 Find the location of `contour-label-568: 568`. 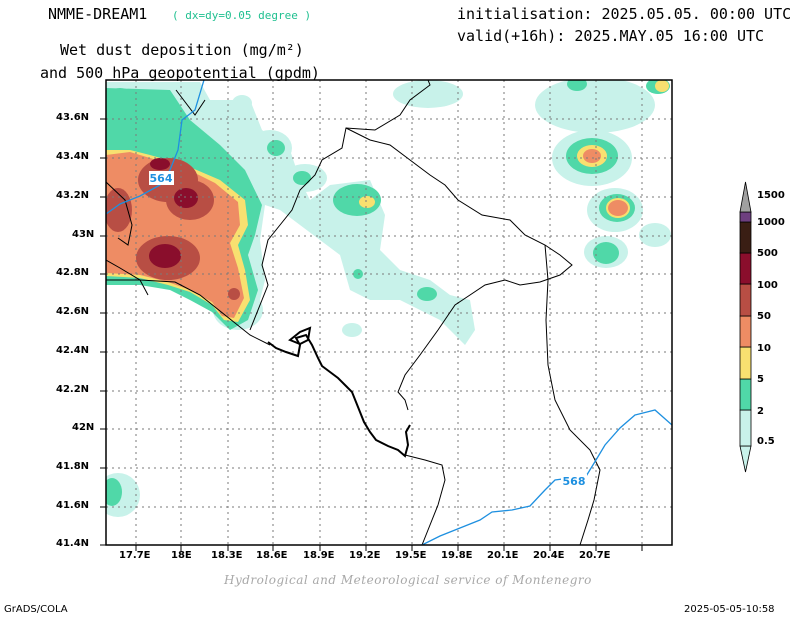

contour-label-568: 568 is located at coordinates (574, 481).